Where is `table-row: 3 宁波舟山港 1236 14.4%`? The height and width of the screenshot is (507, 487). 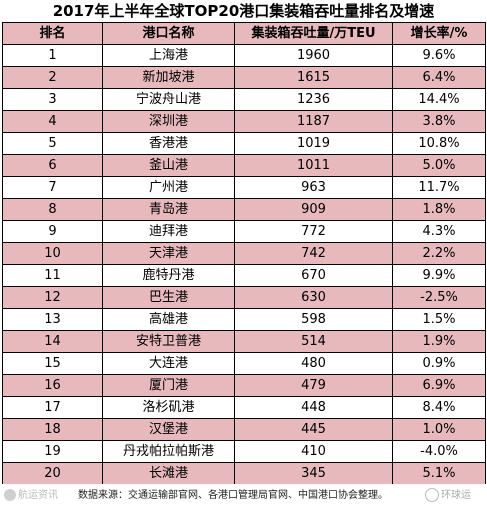
table-row: 3 宁波舟山港 1236 14.4% is located at coordinates (244, 99).